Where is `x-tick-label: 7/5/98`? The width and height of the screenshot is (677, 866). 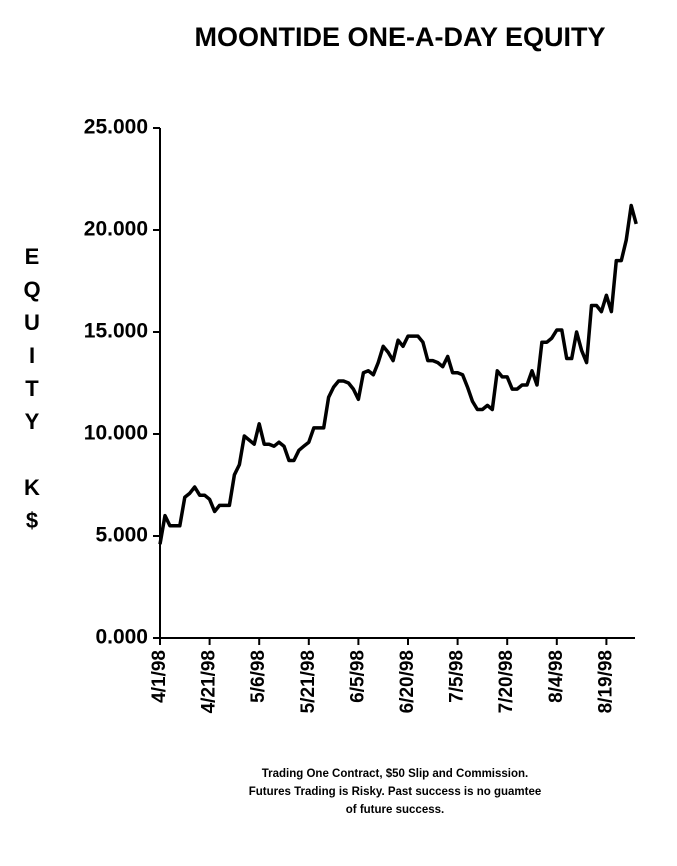 x-tick-label: 7/5/98 is located at coordinates (457, 676).